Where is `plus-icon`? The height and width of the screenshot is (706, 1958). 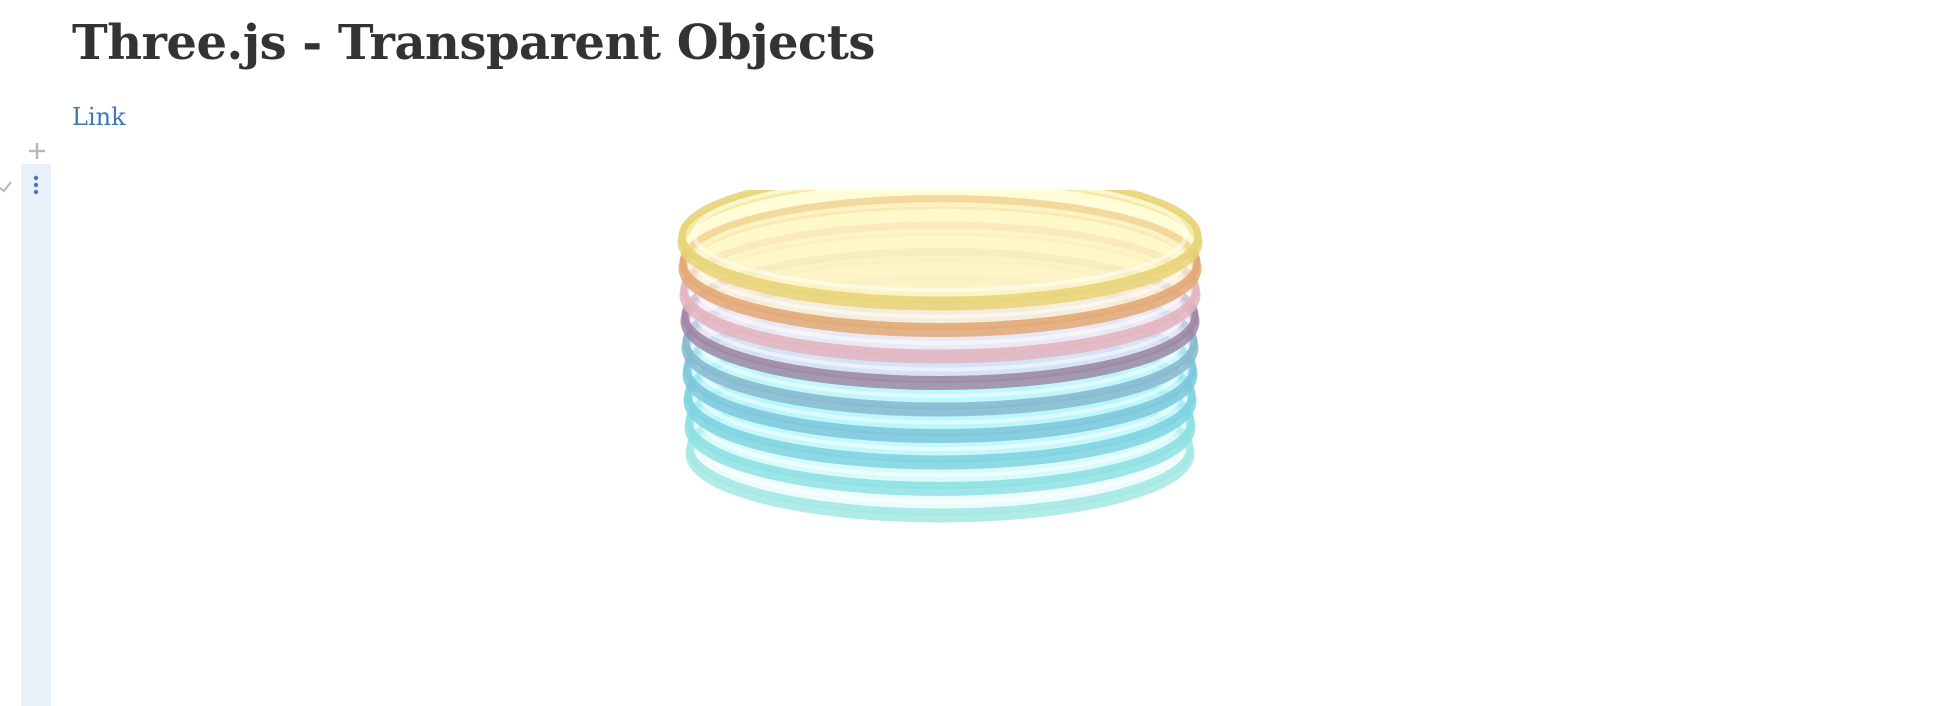
plus-icon is located at coordinates (37, 151).